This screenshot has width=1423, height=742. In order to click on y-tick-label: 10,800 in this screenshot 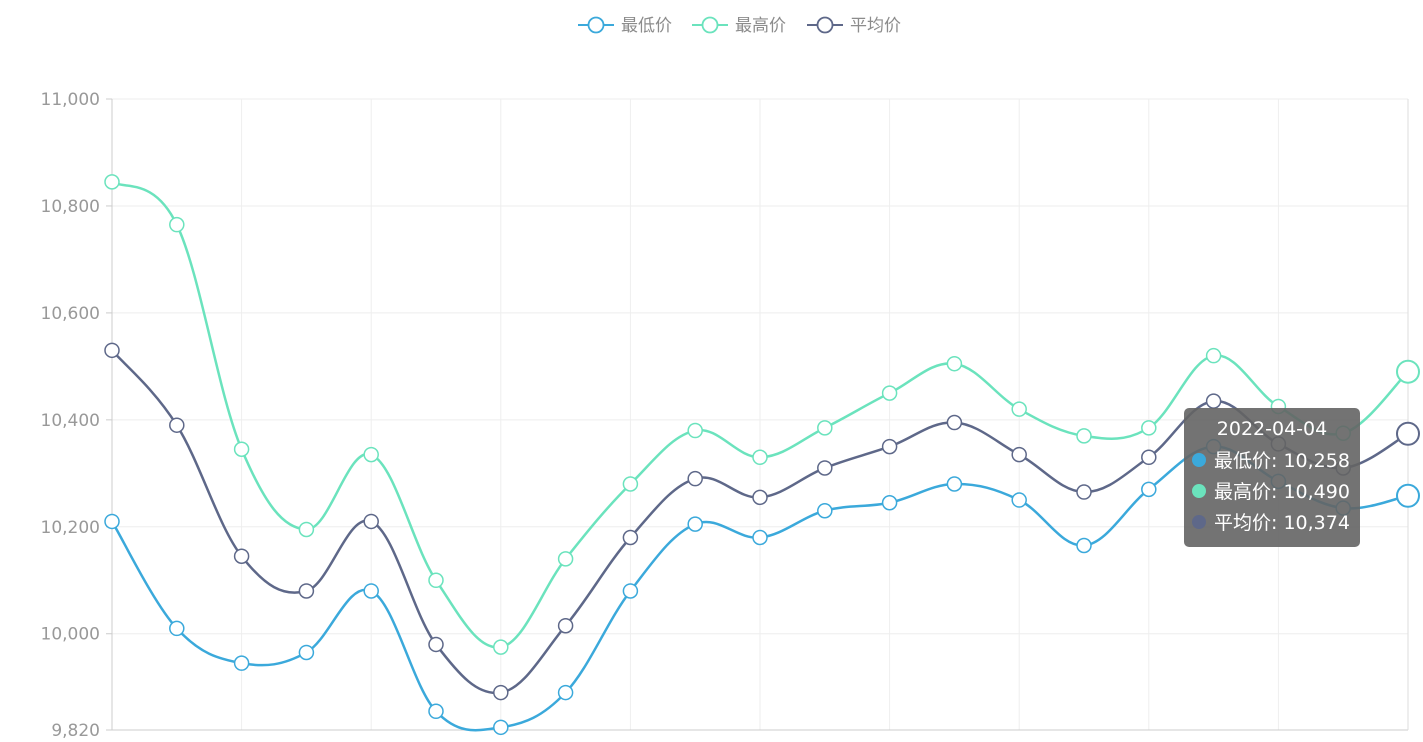, I will do `click(70, 207)`.